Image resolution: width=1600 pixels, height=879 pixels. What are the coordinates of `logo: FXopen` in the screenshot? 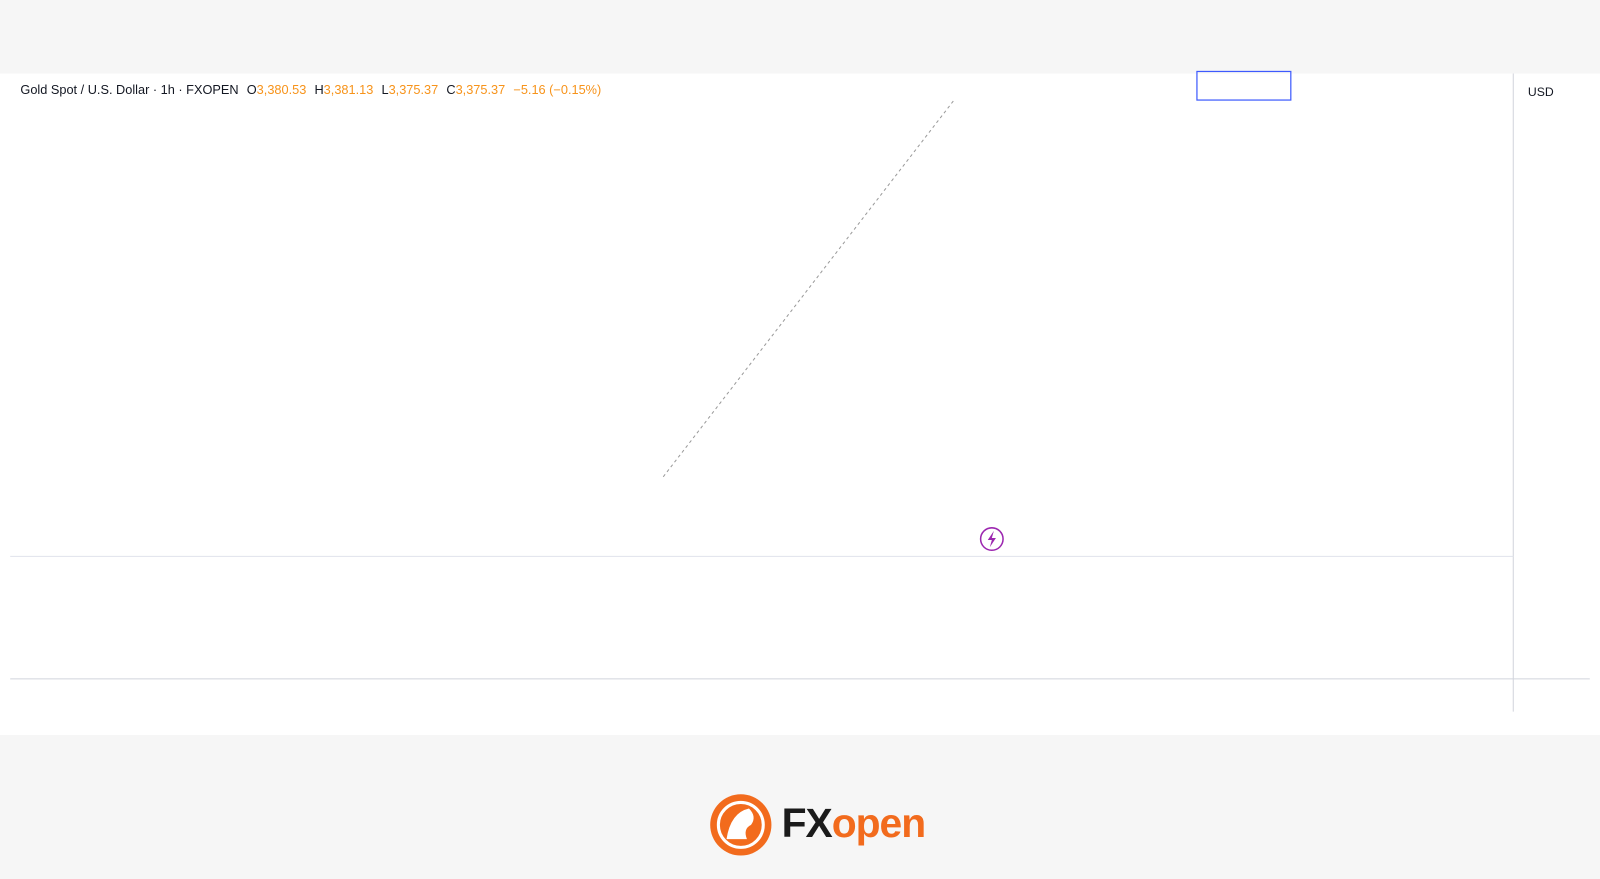 It's located at (818, 825).